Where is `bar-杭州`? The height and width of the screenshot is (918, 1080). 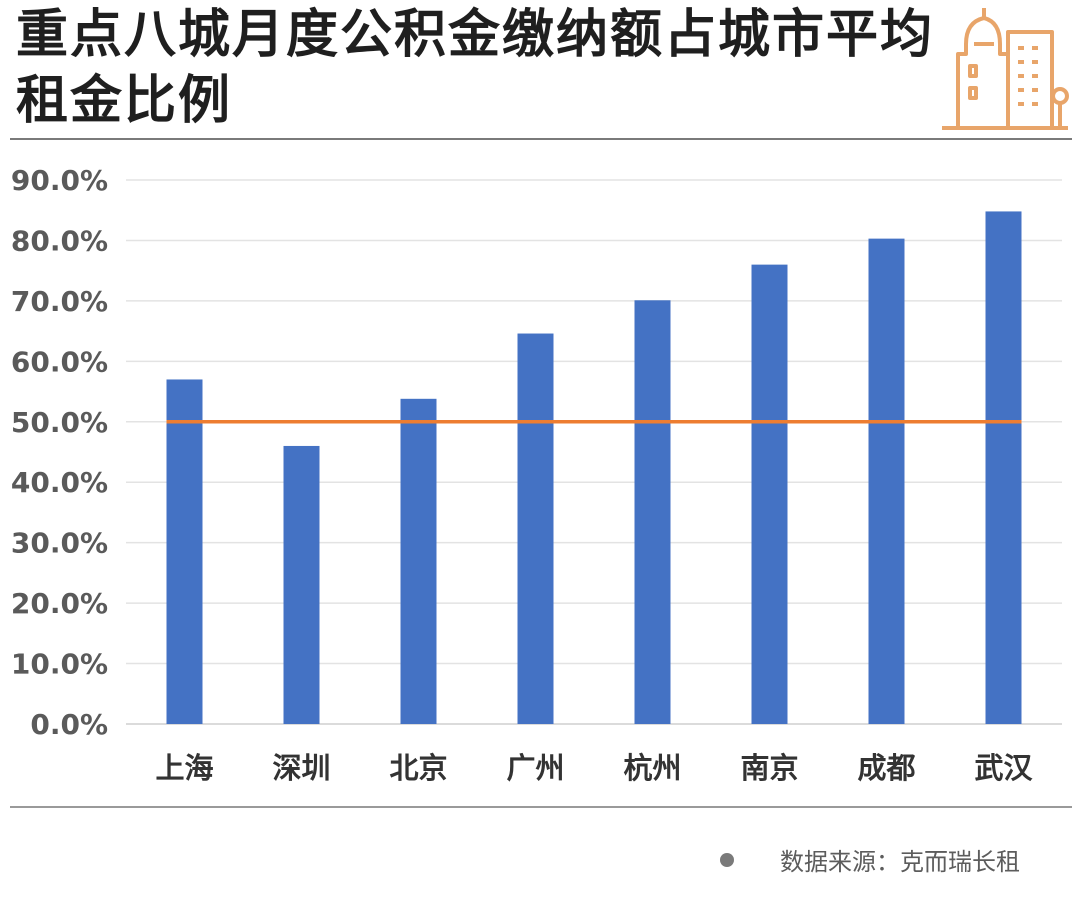 bar-杭州 is located at coordinates (652, 512).